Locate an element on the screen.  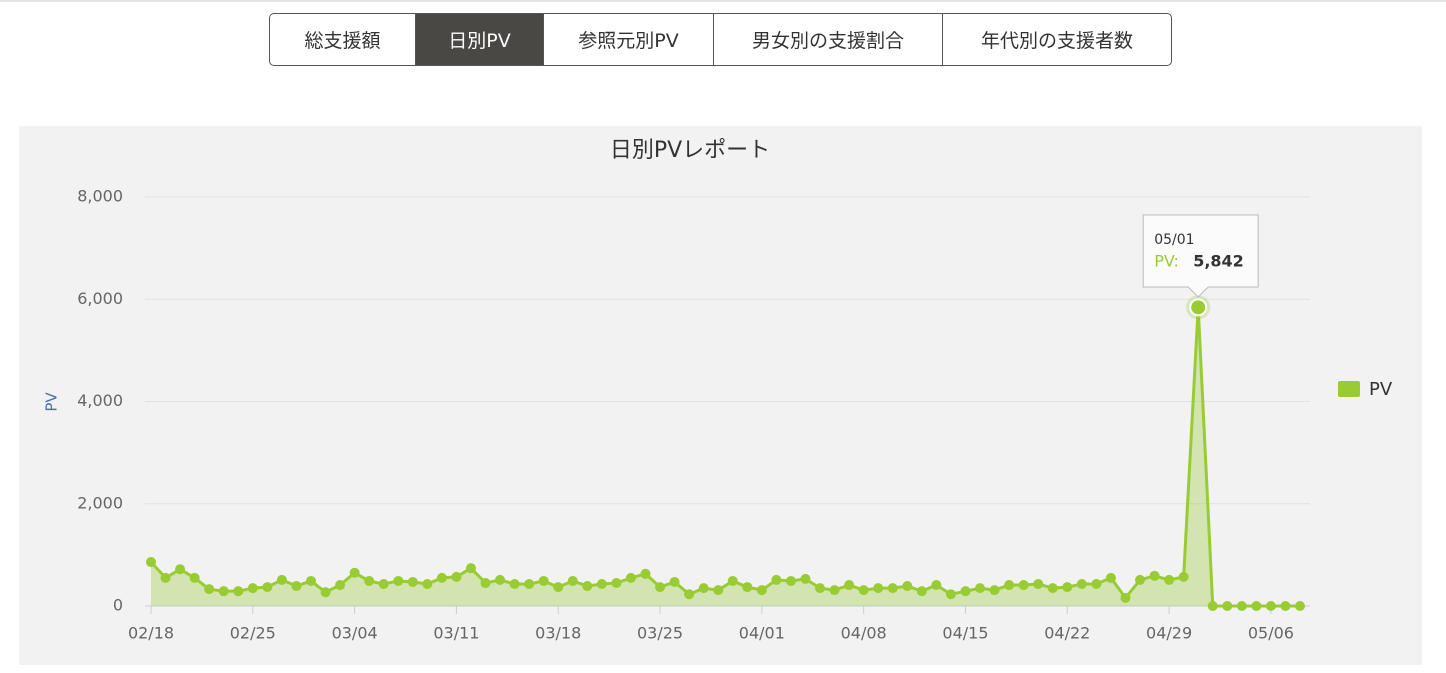
tab: 参照元別PV is located at coordinates (628, 39).